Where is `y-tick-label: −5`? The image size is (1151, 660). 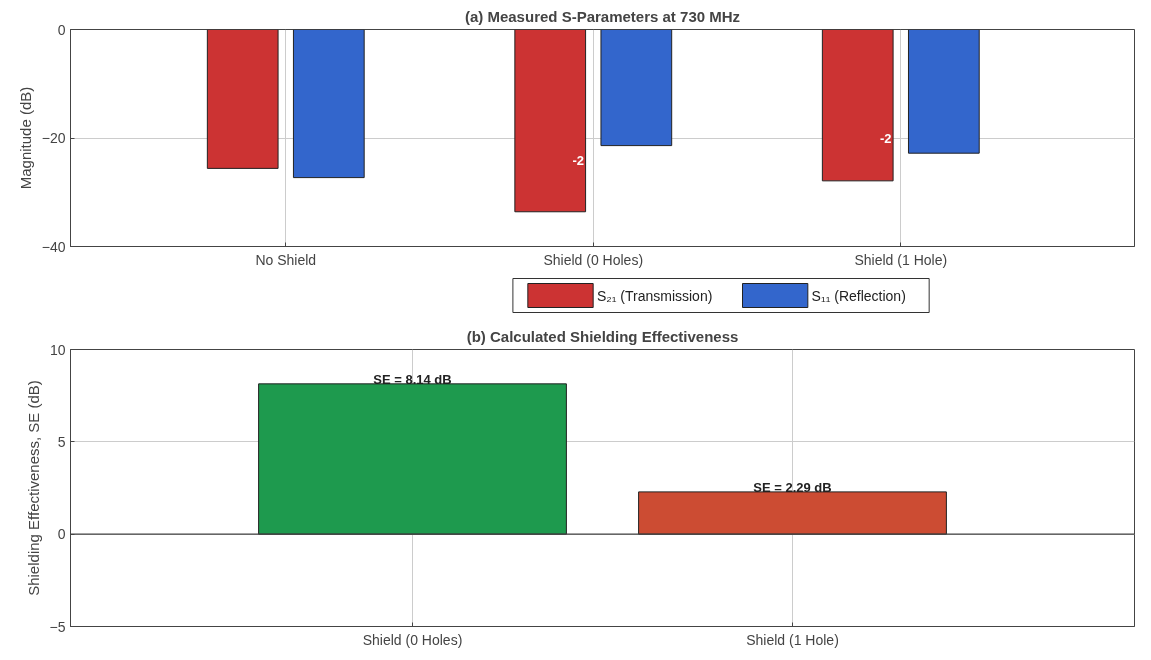 y-tick-label: −5 is located at coordinates (57, 626).